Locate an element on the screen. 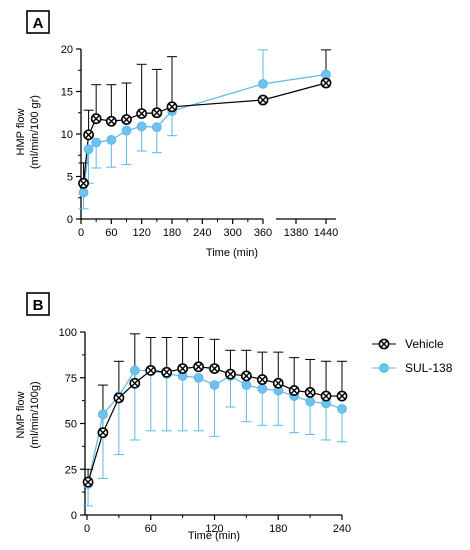  panel-b-ylabel-line2: (ml/min/100g) is located at coordinates (35, 414).